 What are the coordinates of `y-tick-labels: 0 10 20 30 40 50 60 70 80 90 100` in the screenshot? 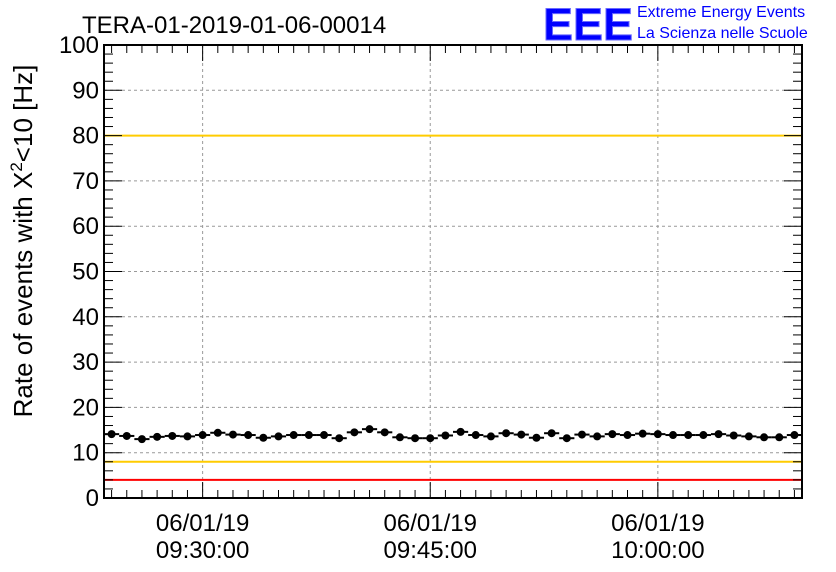 It's located at (79, 272).